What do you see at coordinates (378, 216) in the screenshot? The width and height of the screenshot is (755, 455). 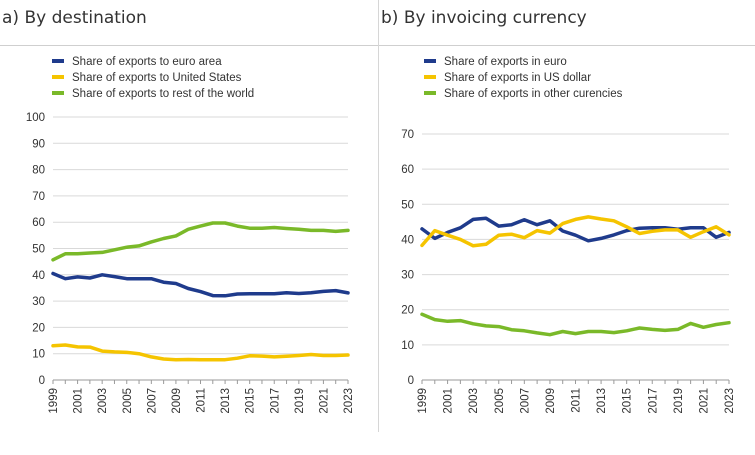 I see `panel-separator` at bounding box center [378, 216].